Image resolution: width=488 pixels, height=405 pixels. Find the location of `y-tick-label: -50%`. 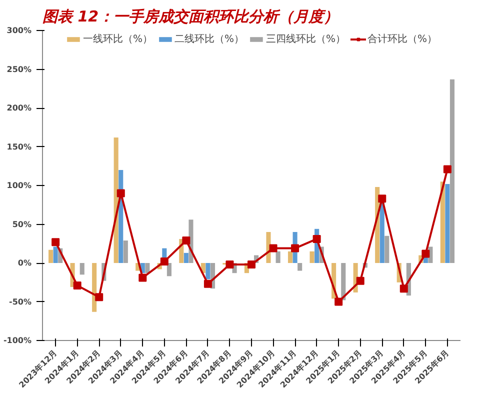

y-tick-label: -50% is located at coordinates (20, 301).